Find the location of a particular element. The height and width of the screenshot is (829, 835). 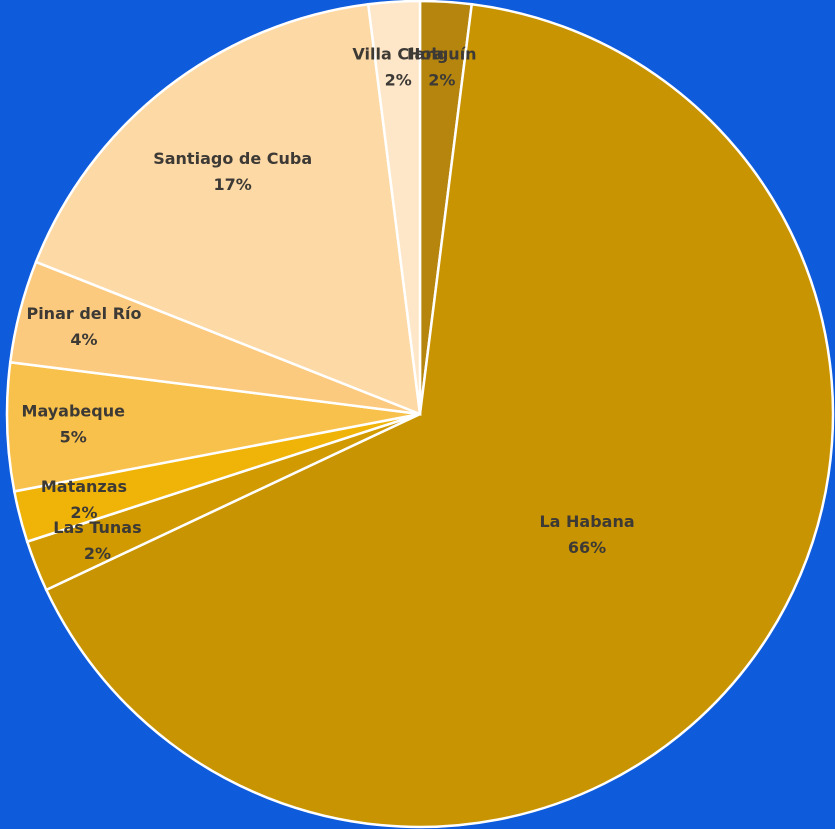

slice-value-label: 4% is located at coordinates (83, 339).